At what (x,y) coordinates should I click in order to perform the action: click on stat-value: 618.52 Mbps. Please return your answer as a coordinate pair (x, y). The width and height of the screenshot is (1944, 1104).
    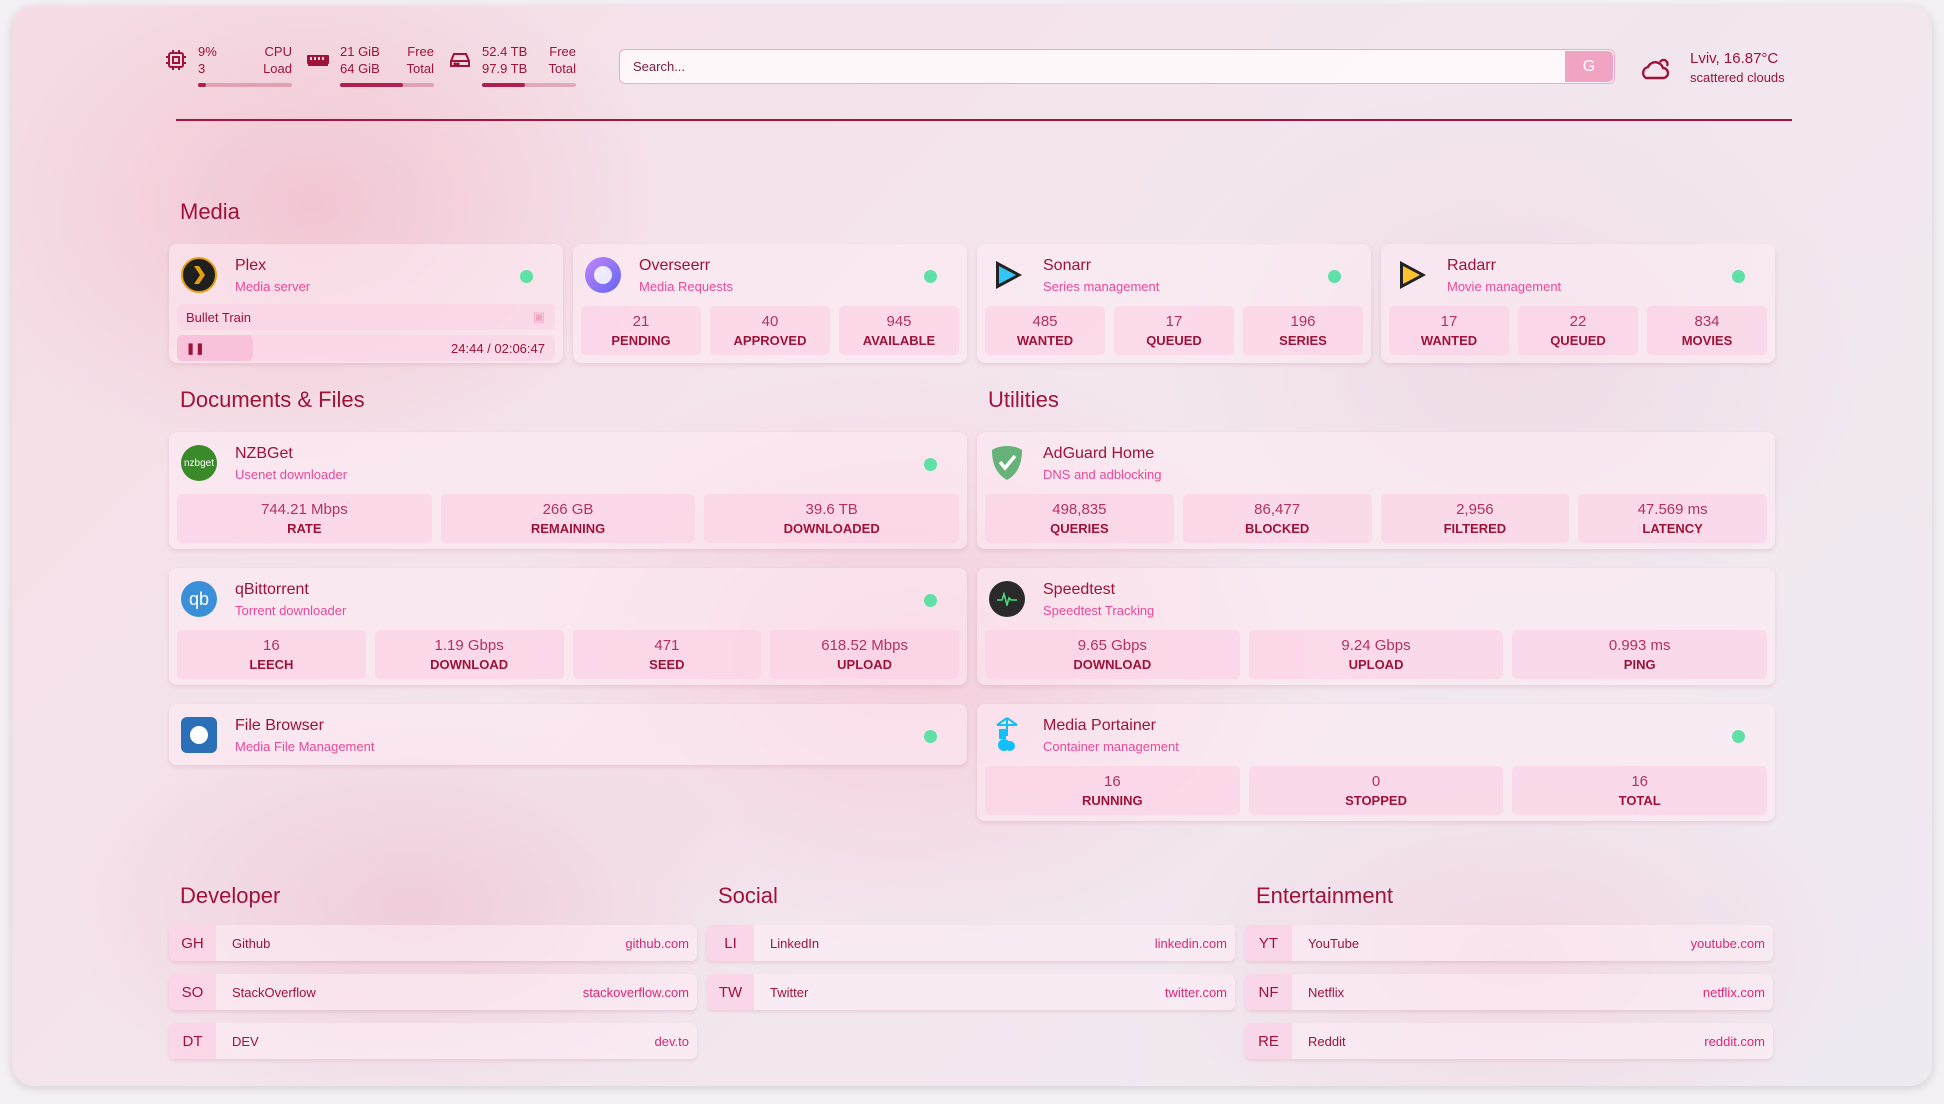
    Looking at the image, I should click on (864, 645).